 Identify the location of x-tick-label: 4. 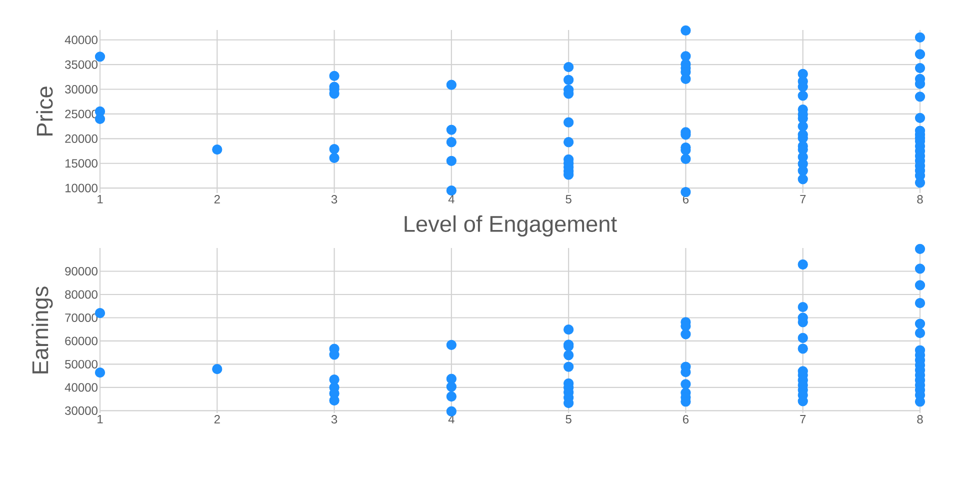
(451, 199).